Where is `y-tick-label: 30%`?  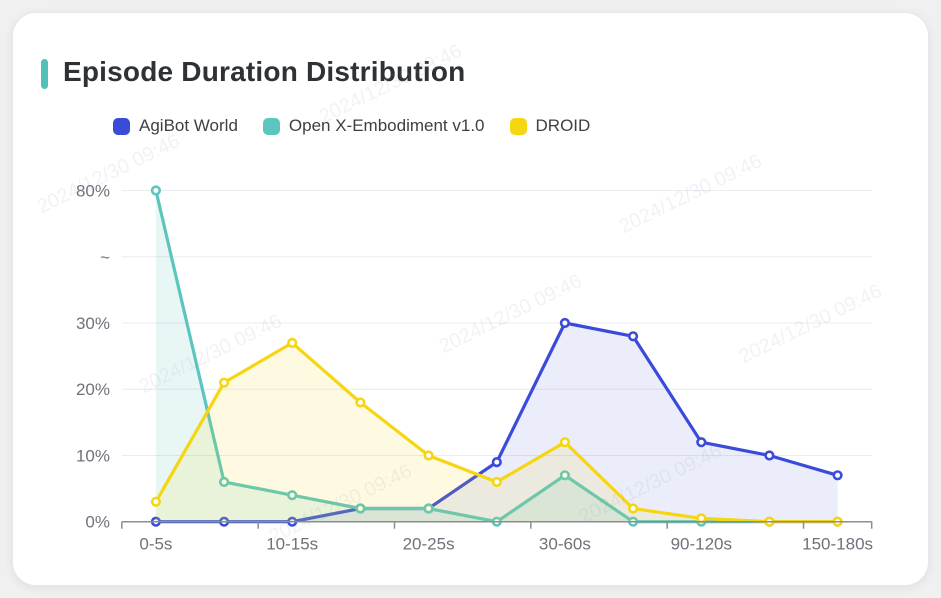
y-tick-label: 30% is located at coordinates (93, 323).